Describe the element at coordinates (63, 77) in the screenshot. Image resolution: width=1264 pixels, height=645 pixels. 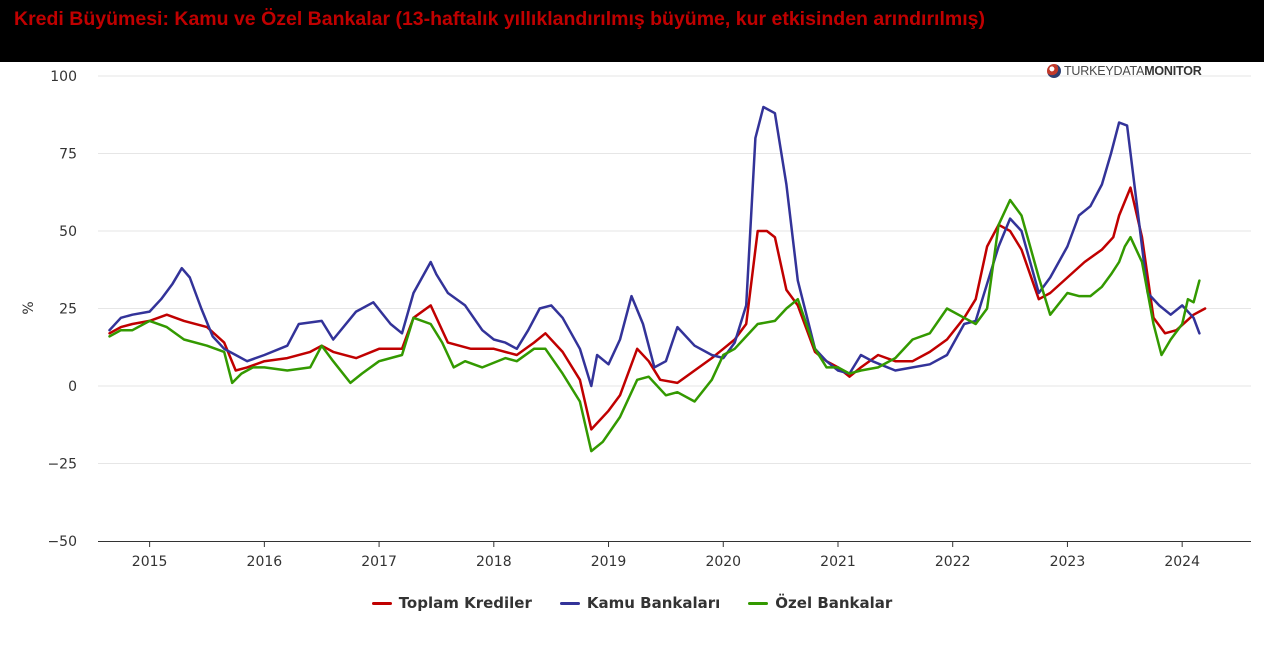
I see `y-tick-label: 100` at that location.